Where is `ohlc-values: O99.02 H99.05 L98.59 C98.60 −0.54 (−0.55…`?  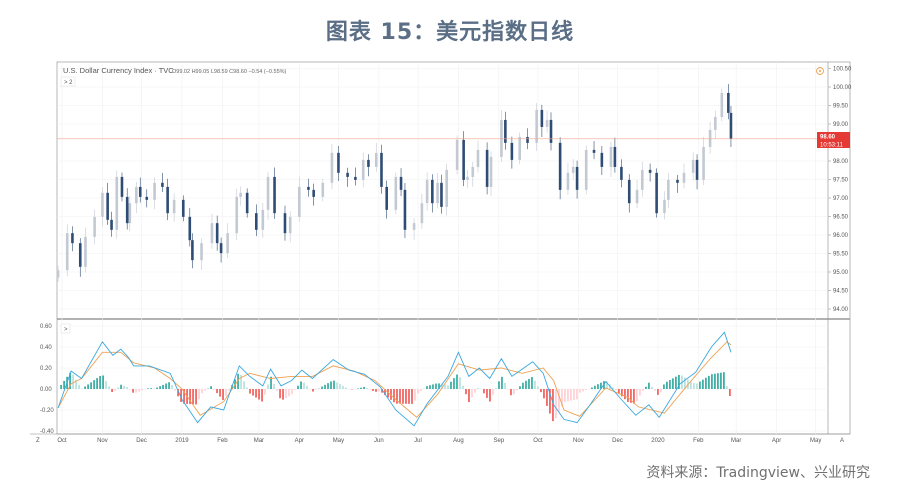
ohlc-values: O99.02 H99.05 L98.59 C98.60 −0.54 (−0.55… is located at coordinates (229, 72).